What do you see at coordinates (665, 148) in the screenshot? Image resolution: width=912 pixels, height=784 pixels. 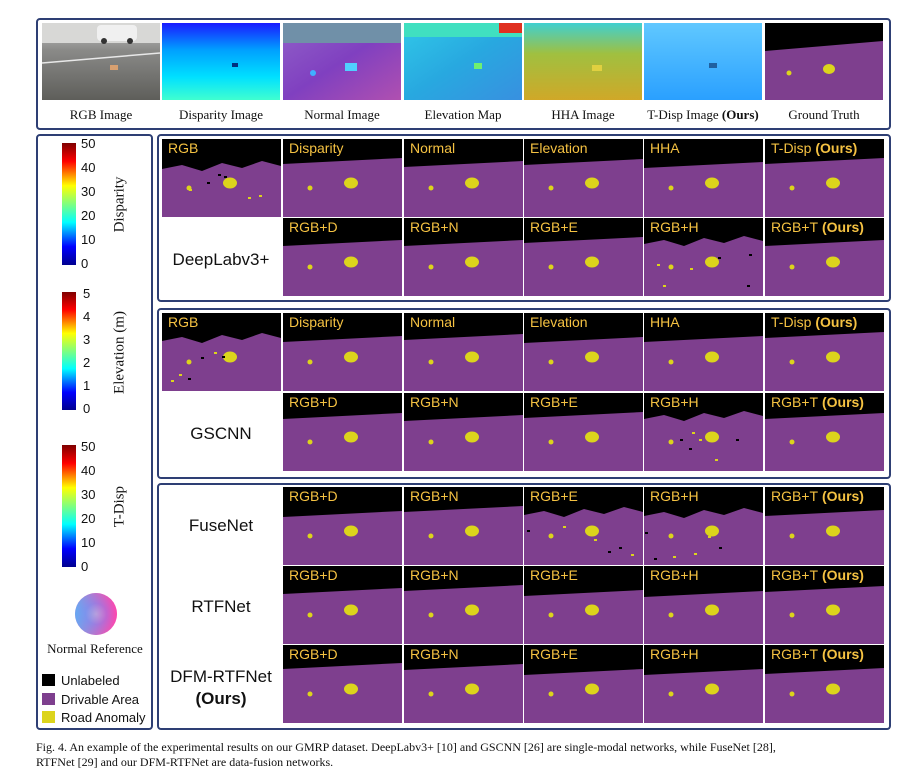 I see `cell-label: HHA` at bounding box center [665, 148].